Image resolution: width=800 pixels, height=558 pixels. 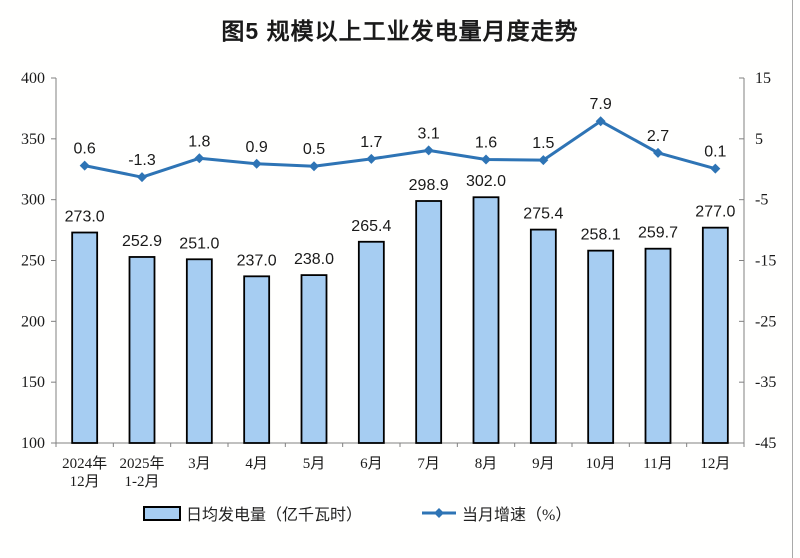 What do you see at coordinates (765, 261) in the screenshot?
I see `right-axis-tick-label: -15` at bounding box center [765, 261].